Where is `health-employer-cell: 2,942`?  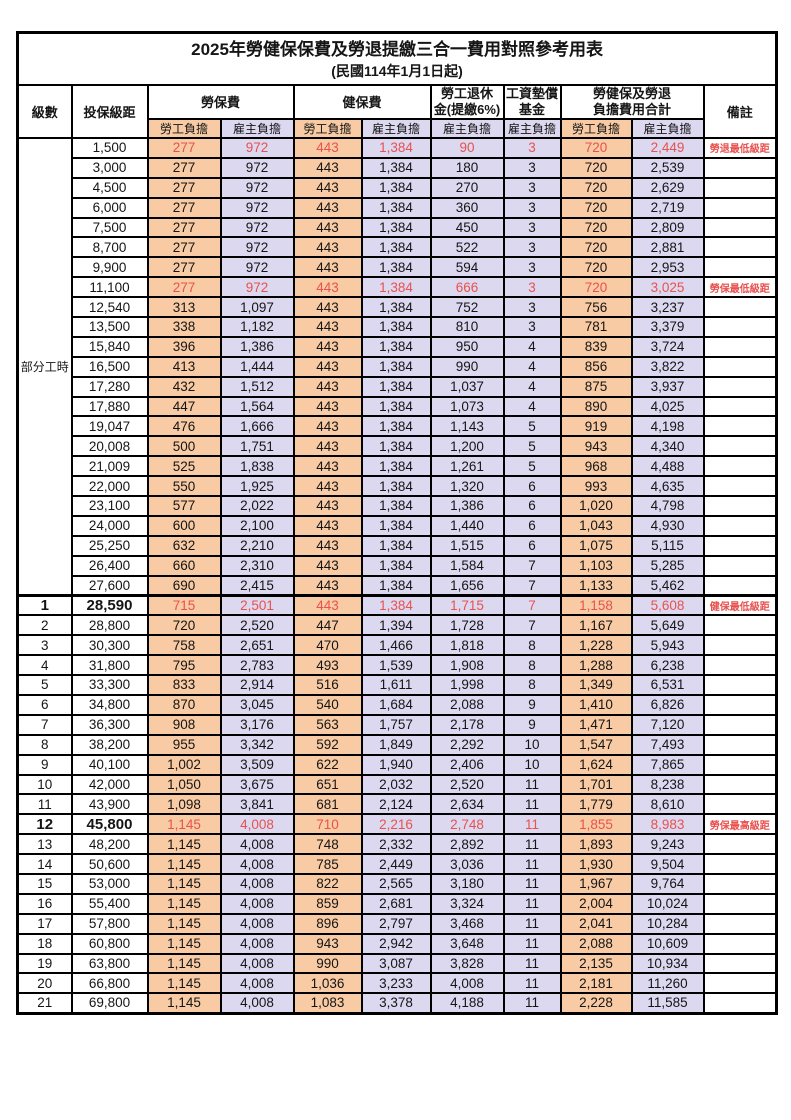 health-employer-cell: 2,942 is located at coordinates (396, 943).